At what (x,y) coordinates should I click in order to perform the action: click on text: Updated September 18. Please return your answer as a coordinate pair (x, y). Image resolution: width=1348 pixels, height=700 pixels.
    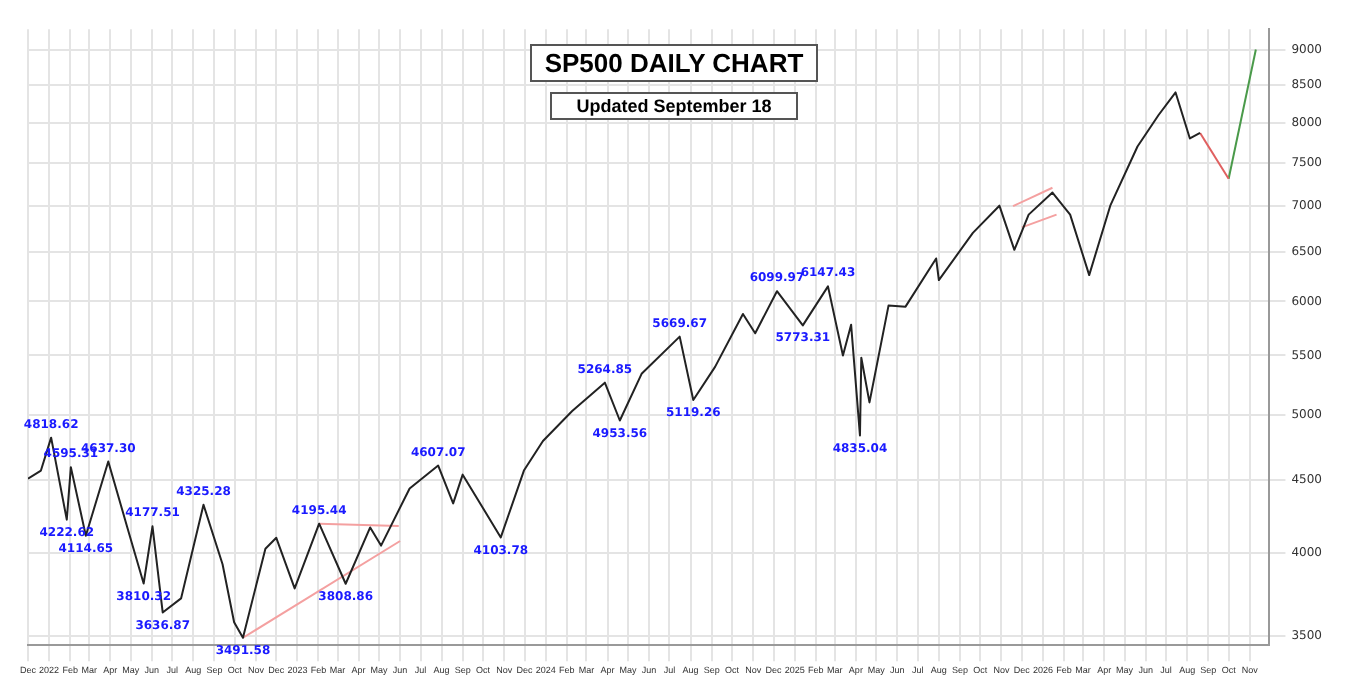
    Looking at the image, I should click on (674, 106).